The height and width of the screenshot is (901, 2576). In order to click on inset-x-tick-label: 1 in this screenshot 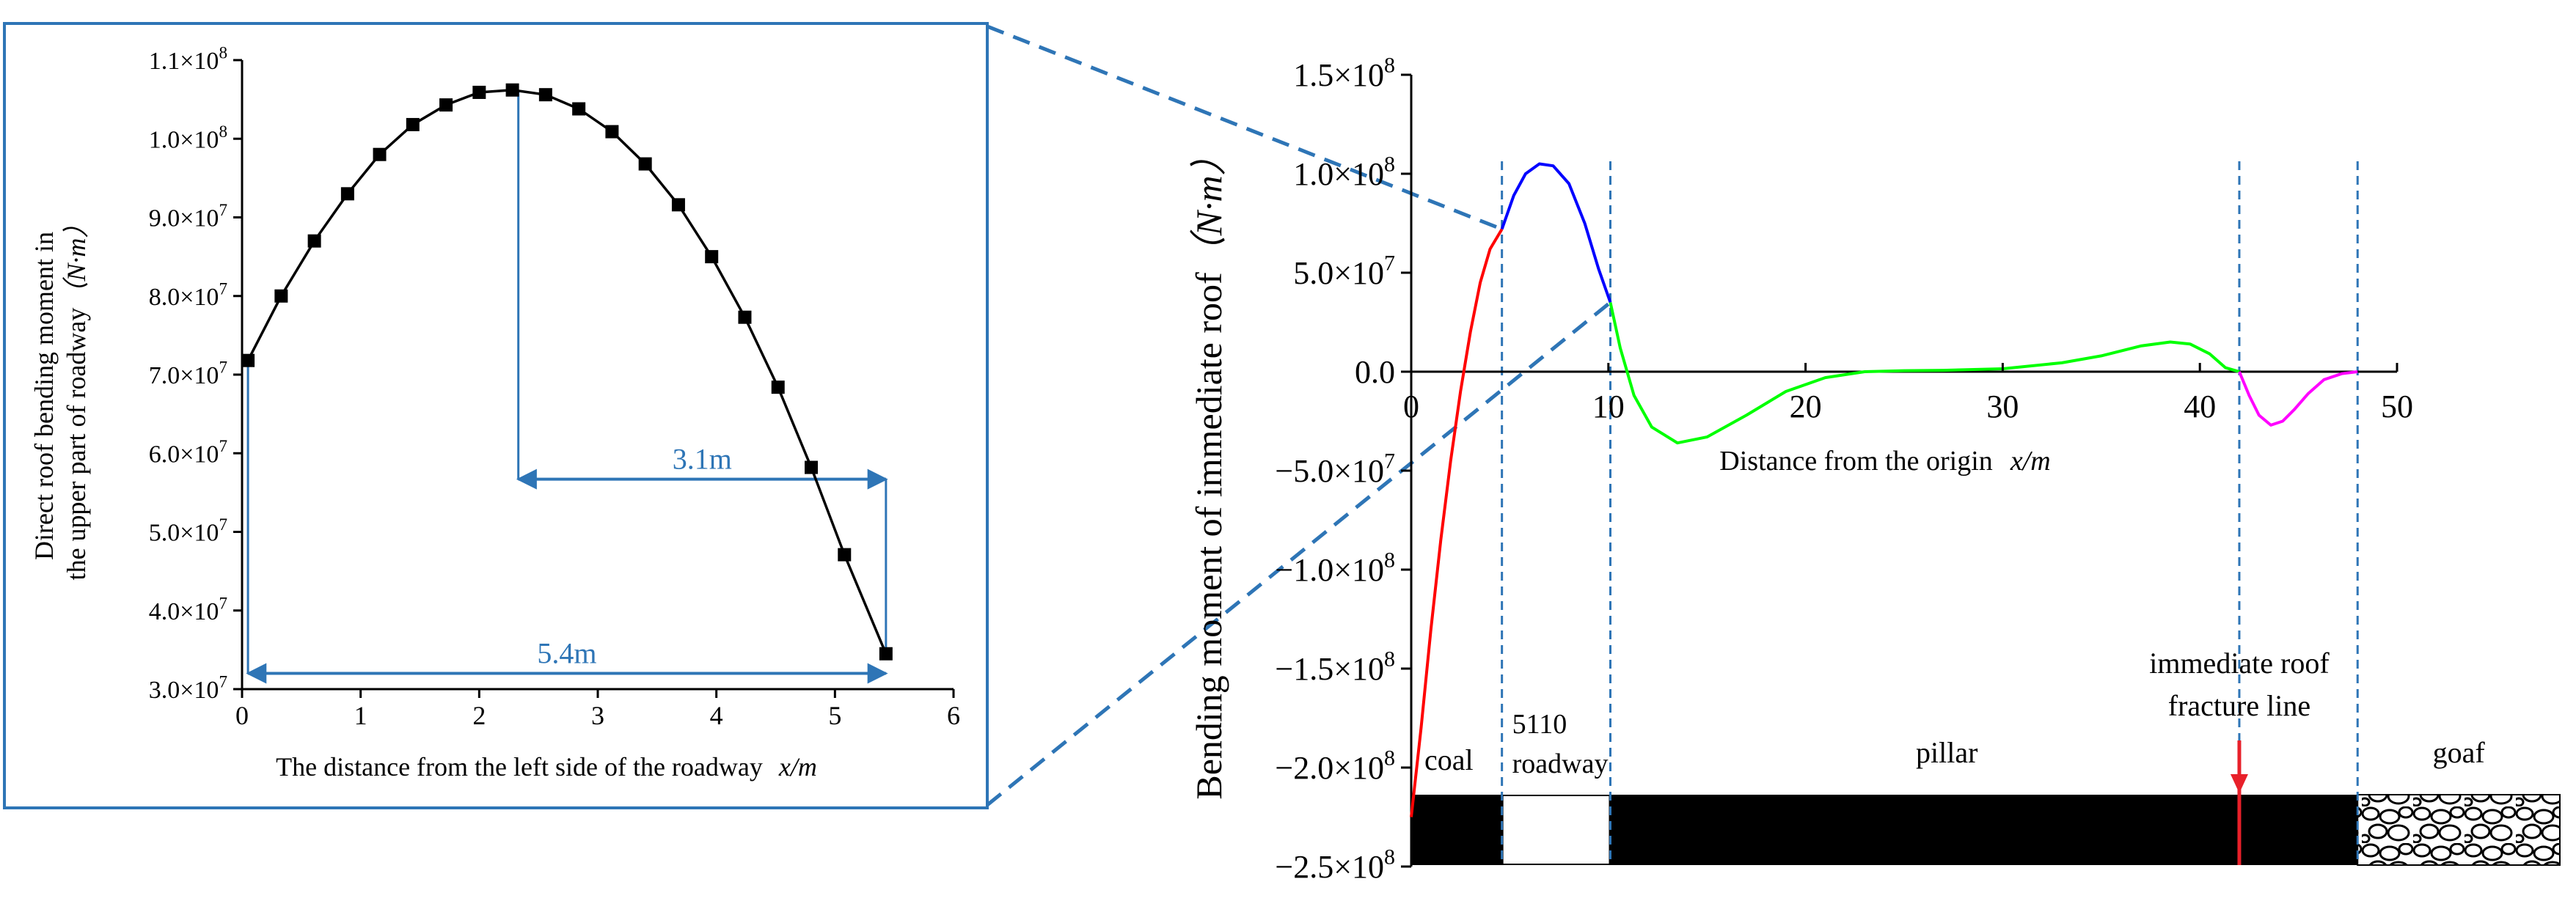, I will do `click(361, 716)`.